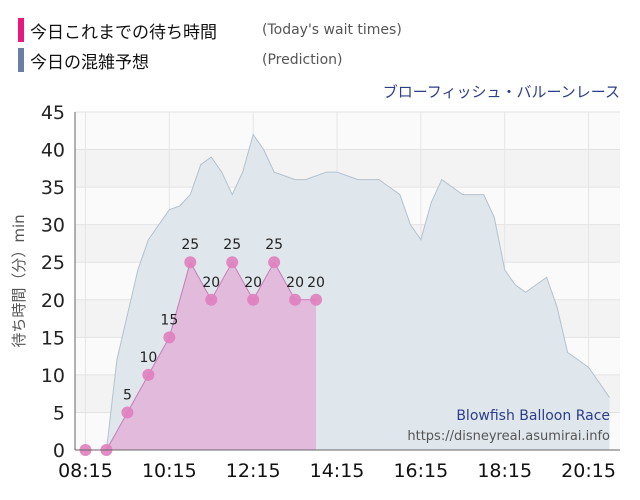  I want to click on chart-title: ブローフィッシュ・バルーンレース, so click(501, 92).